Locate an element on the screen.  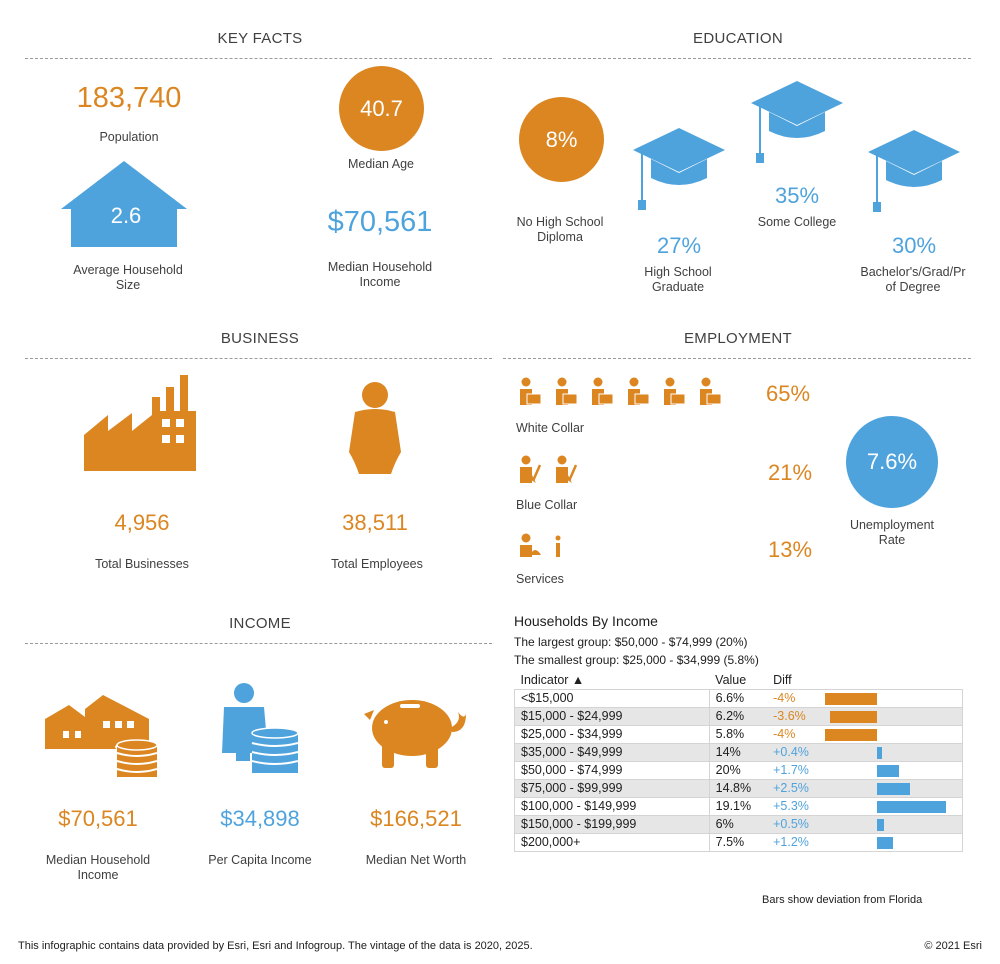
median-net-worth-value: $166,521 is located at coordinates (416, 818).